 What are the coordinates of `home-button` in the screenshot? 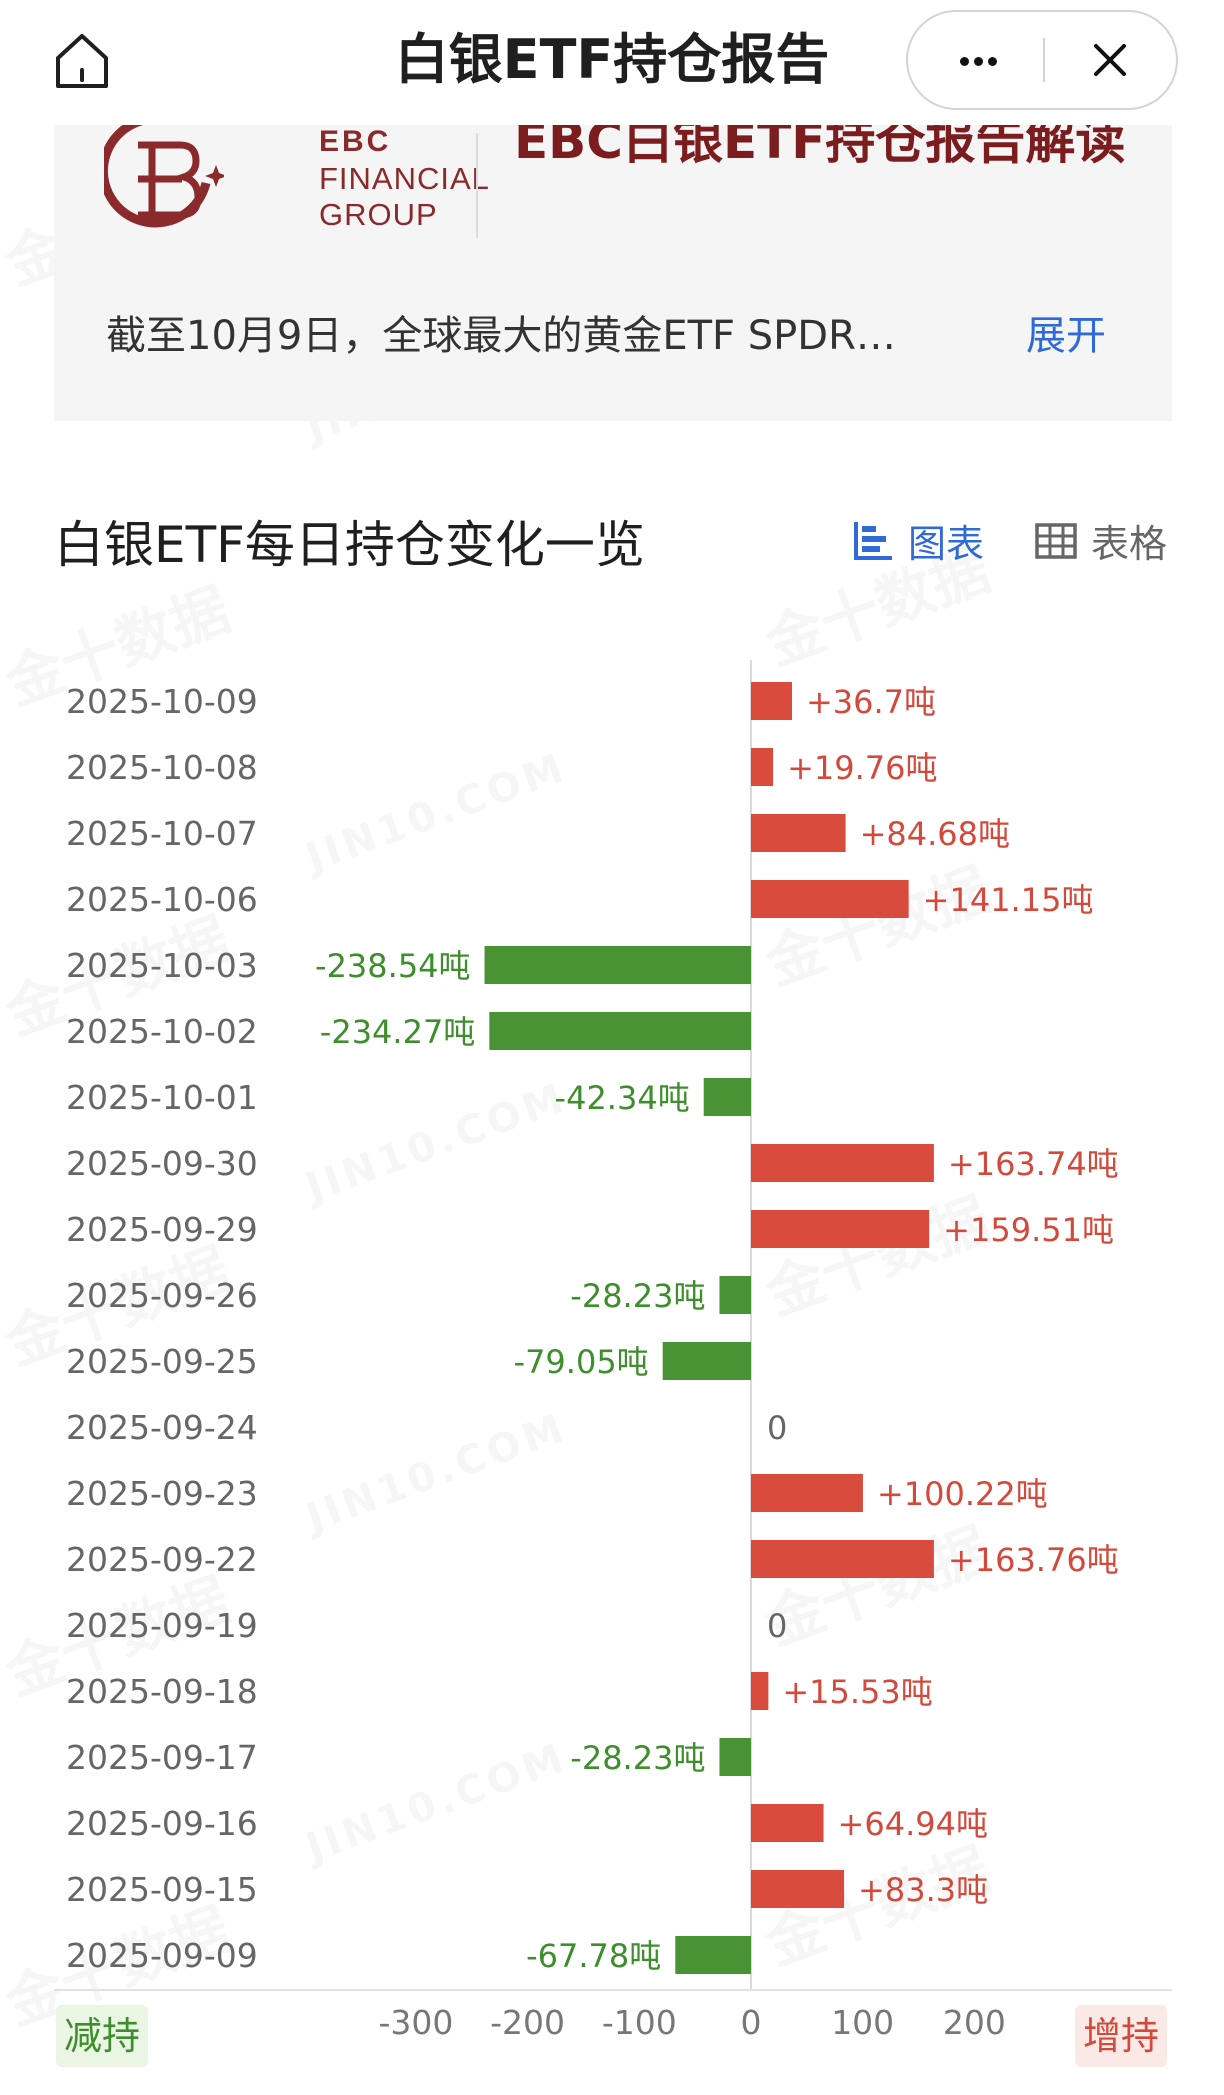 It's located at (82, 61).